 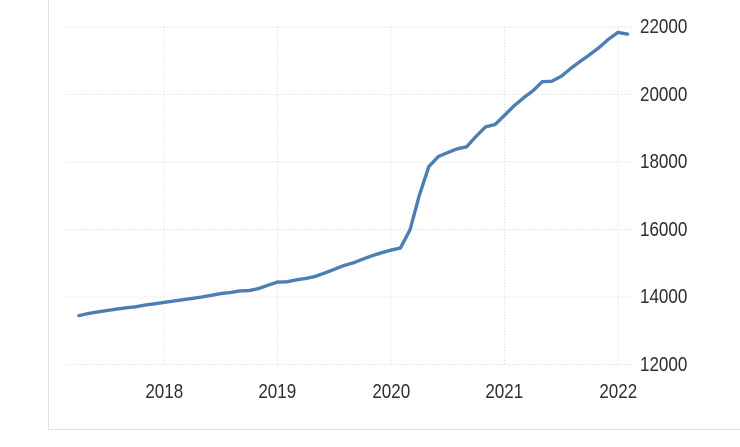 What do you see at coordinates (664, 229) in the screenshot?
I see `y-axis-tick-text: 16000` at bounding box center [664, 229].